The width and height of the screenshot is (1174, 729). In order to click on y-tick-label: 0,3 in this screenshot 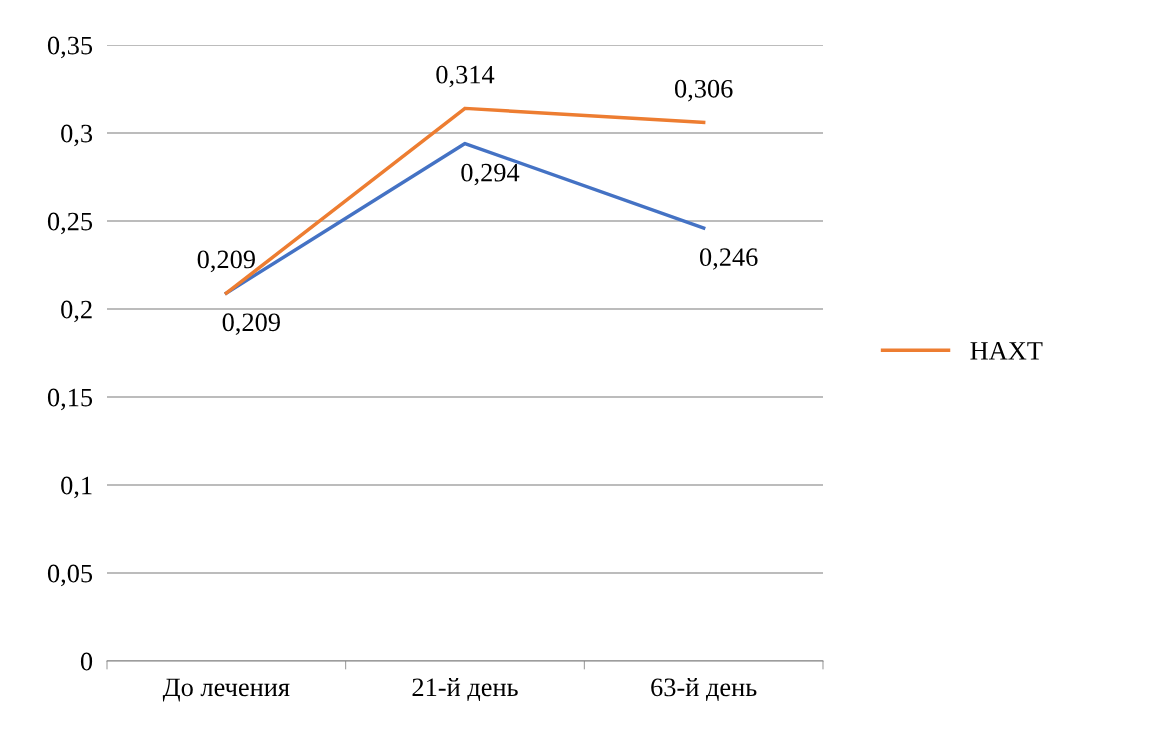, I will do `click(77, 135)`.